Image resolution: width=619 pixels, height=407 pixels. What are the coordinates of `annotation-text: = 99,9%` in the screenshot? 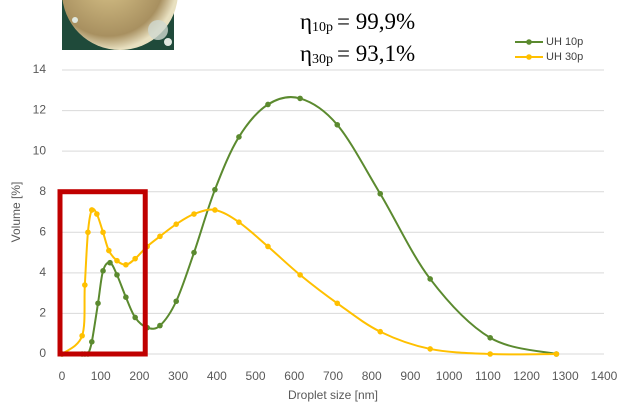 It's located at (376, 21).